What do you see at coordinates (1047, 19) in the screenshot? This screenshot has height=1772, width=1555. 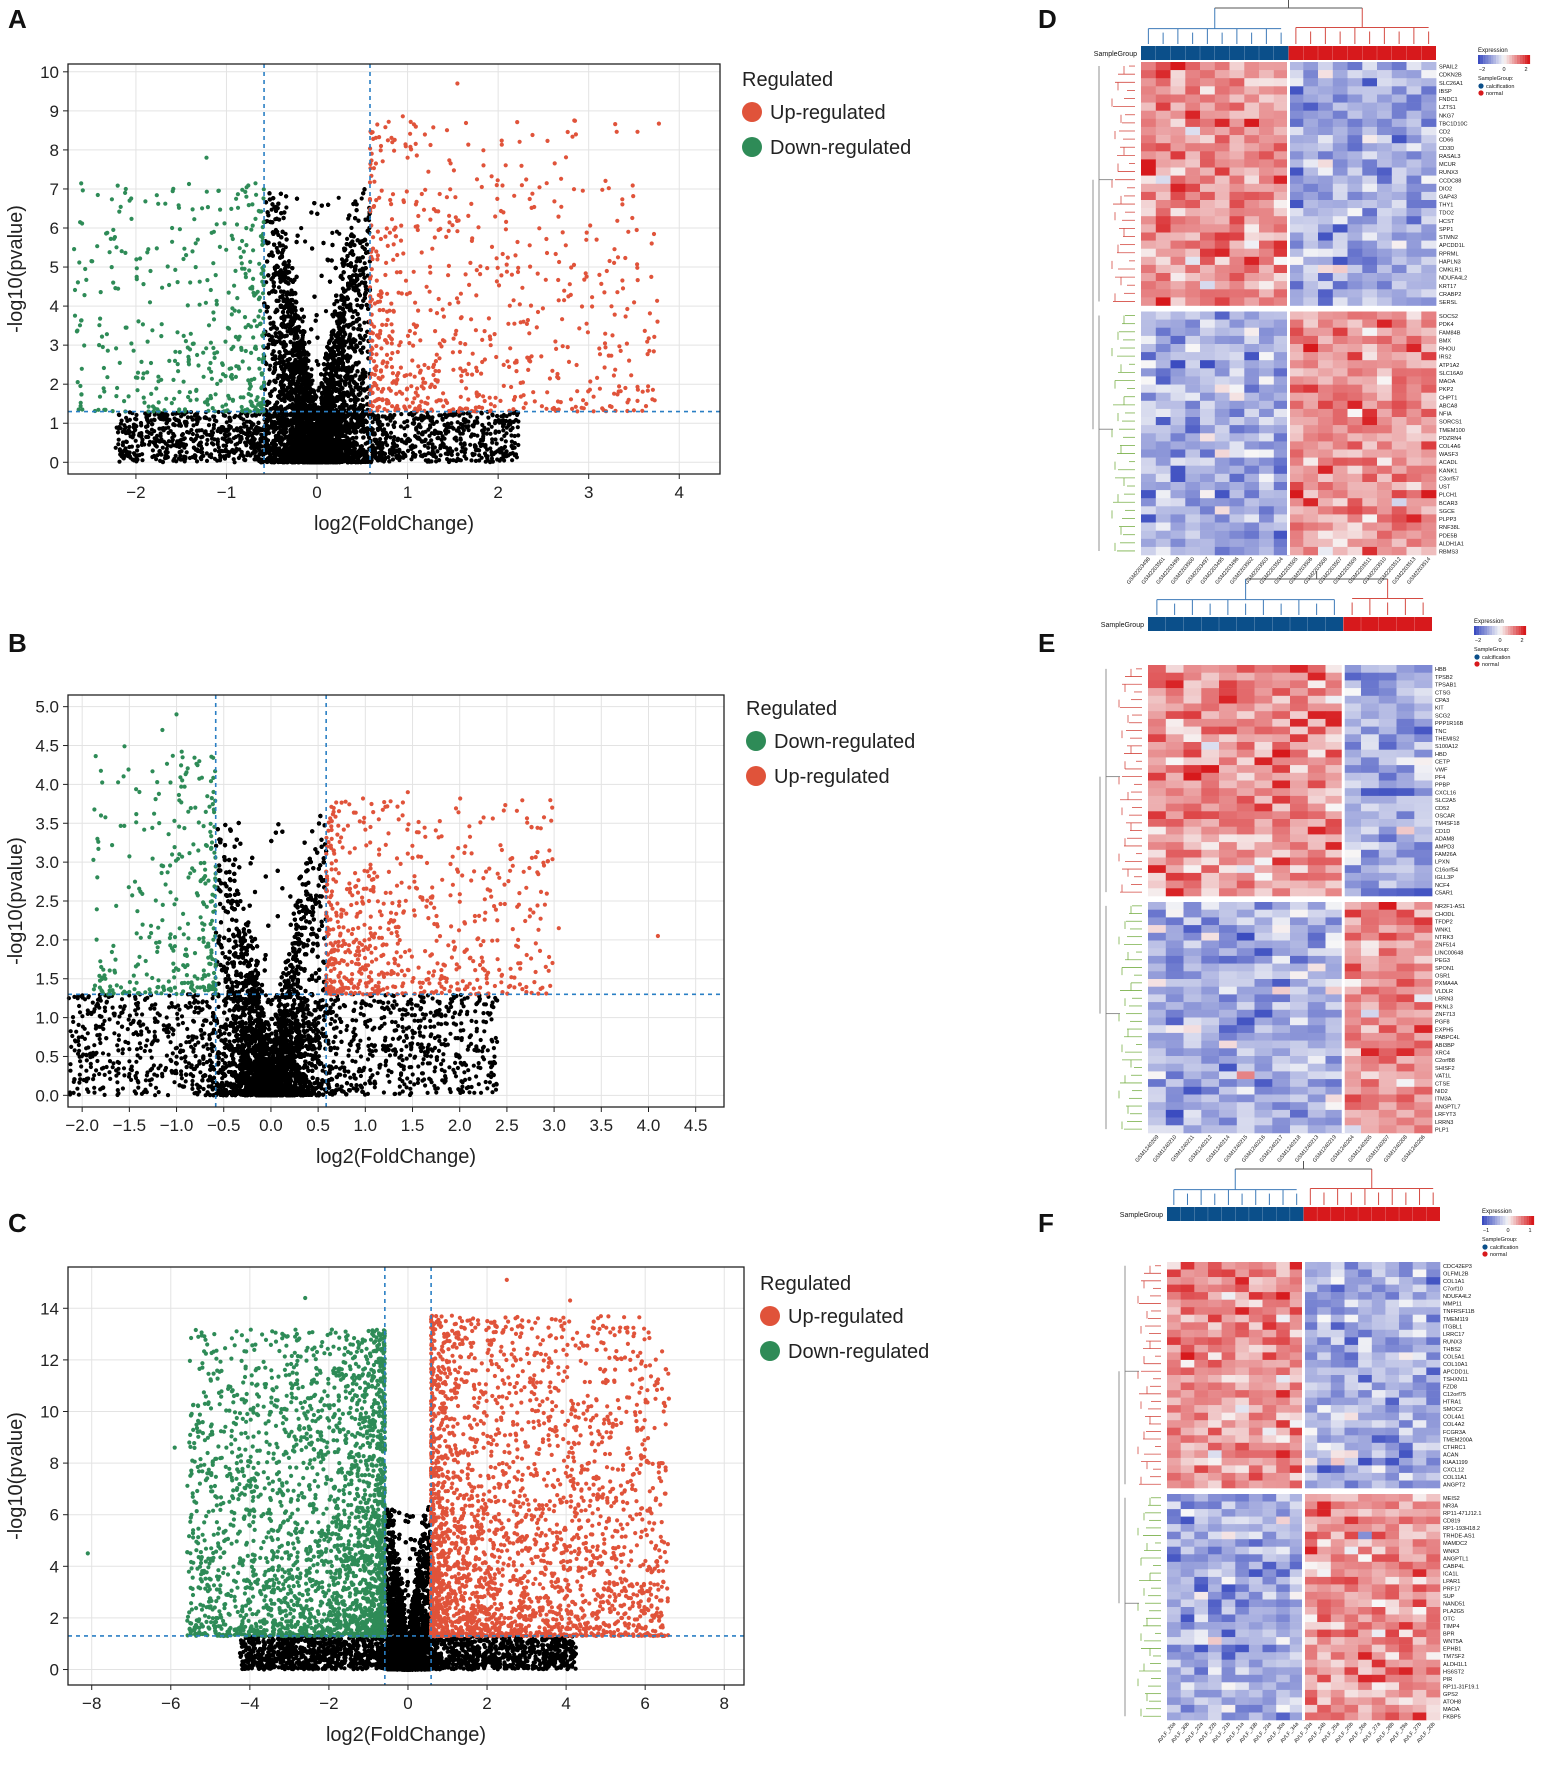 I see `panel-letter-D: D` at bounding box center [1047, 19].